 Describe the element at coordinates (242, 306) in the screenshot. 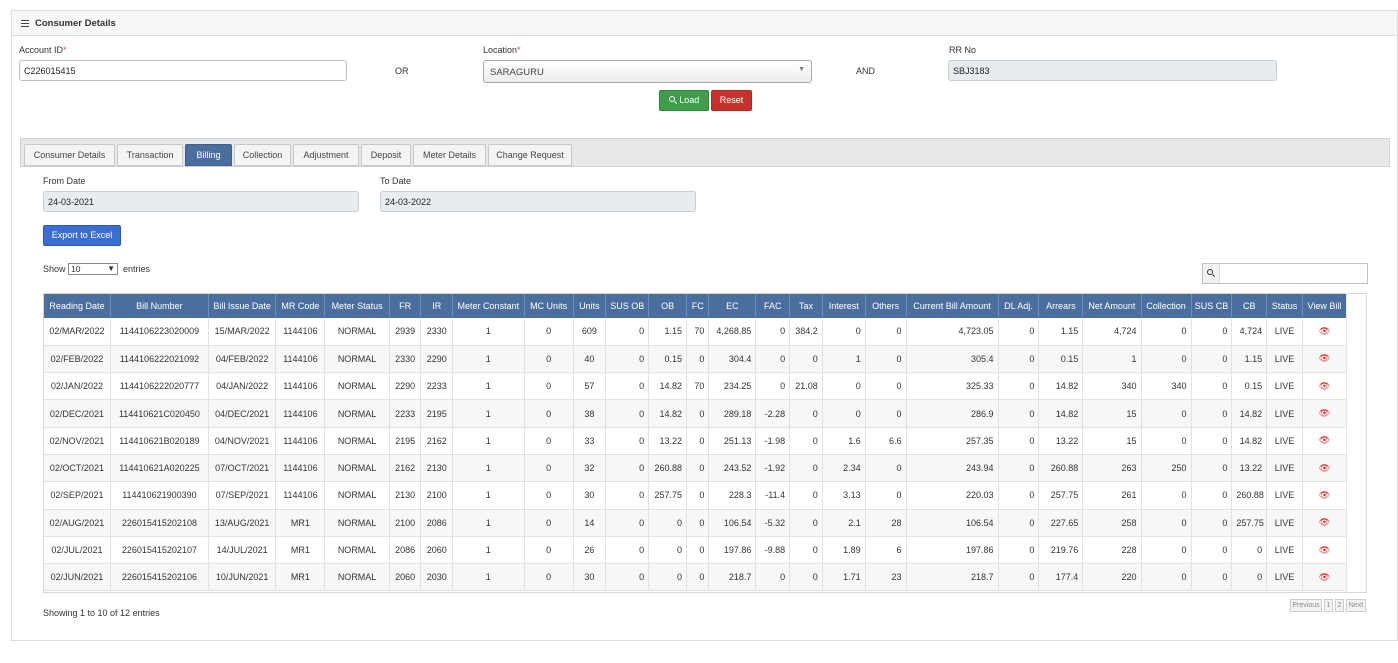

I see `column-header: Bill Issue Date` at that location.